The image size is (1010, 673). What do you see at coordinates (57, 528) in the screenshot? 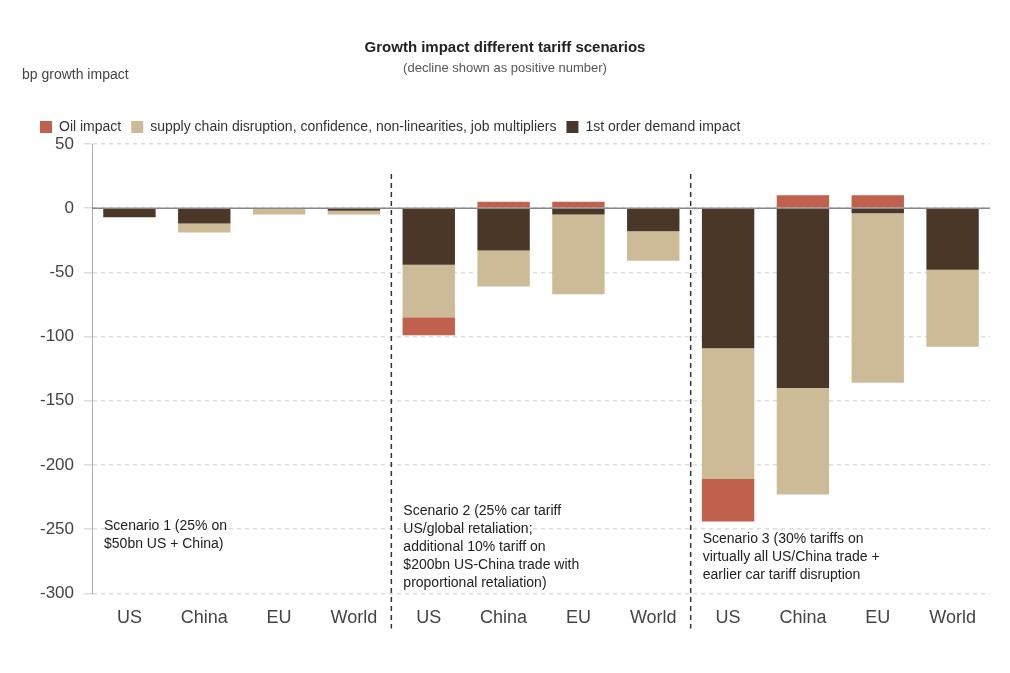
I see `y-tick-label: -250` at bounding box center [57, 528].